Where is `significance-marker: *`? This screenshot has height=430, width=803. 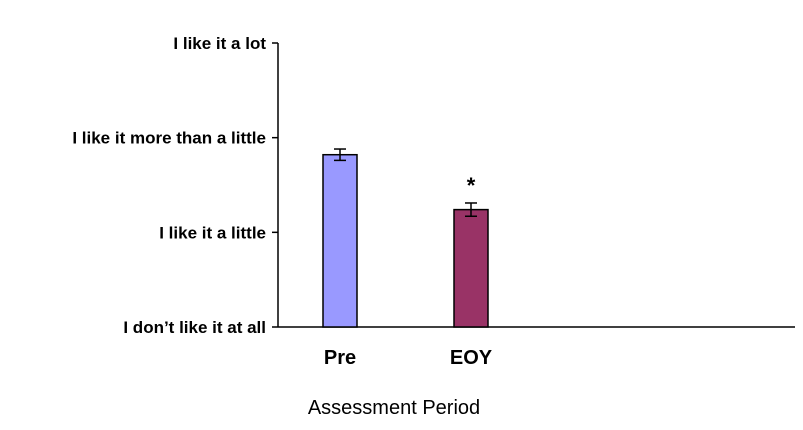 significance-marker: * is located at coordinates (471, 185).